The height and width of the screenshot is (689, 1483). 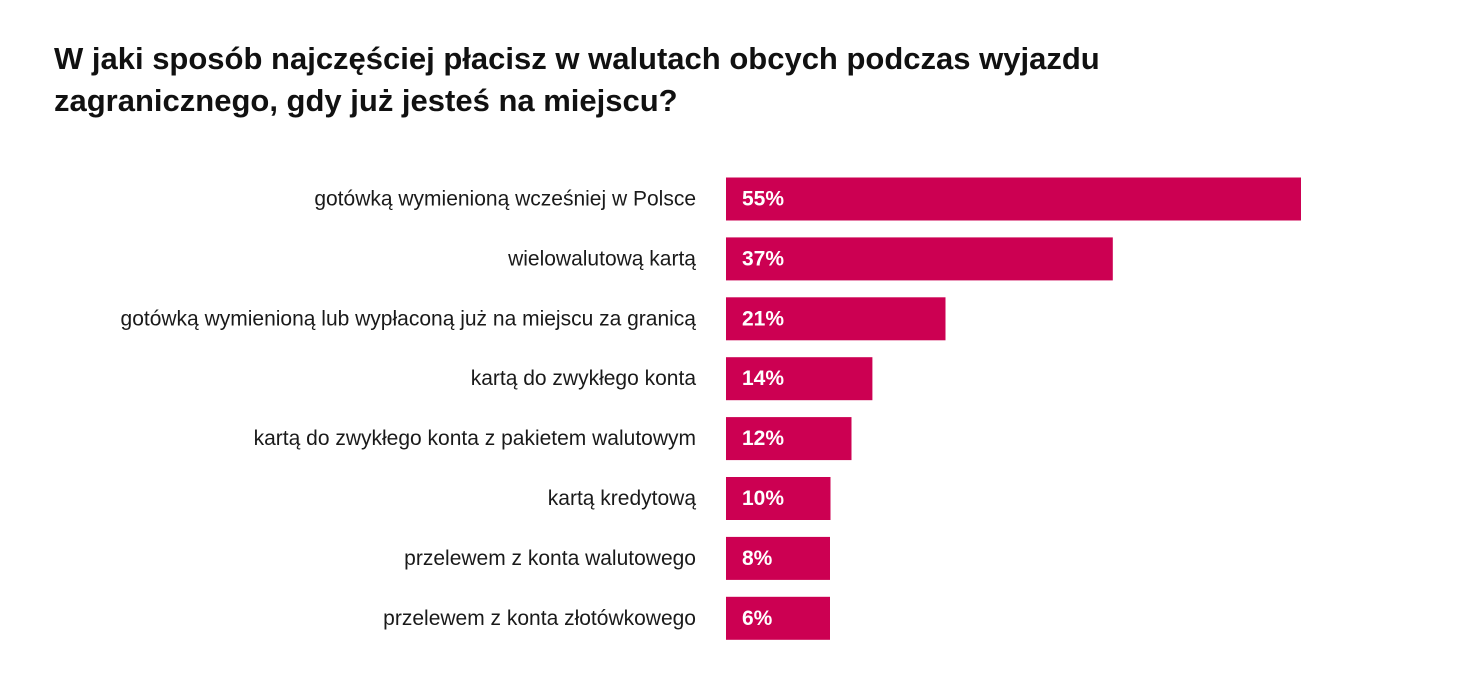 What do you see at coordinates (763, 378) in the screenshot?
I see `value-label-4: 14%` at bounding box center [763, 378].